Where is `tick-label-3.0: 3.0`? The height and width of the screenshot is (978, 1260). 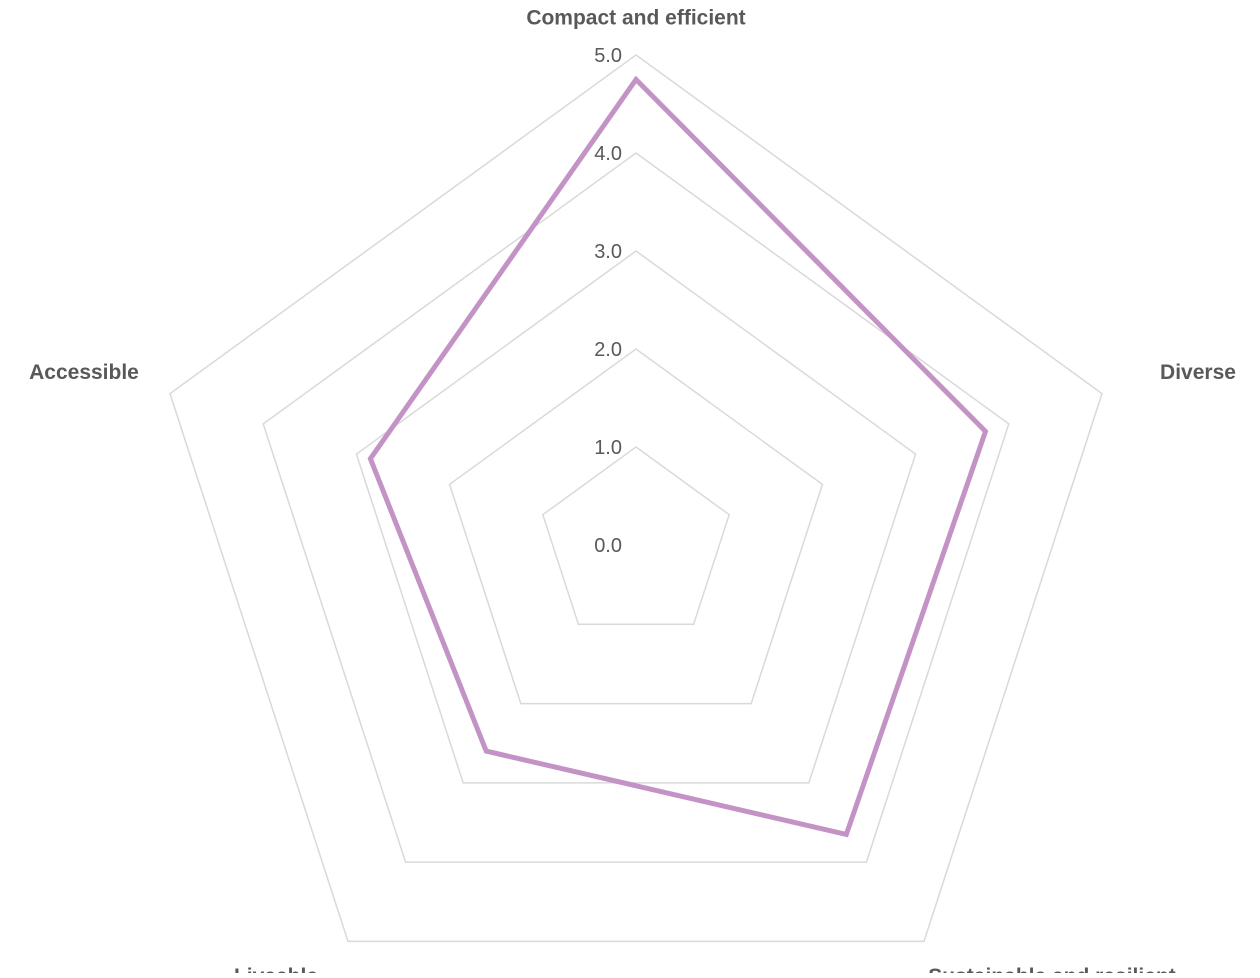 tick-label-3.0: 3.0 is located at coordinates (608, 252).